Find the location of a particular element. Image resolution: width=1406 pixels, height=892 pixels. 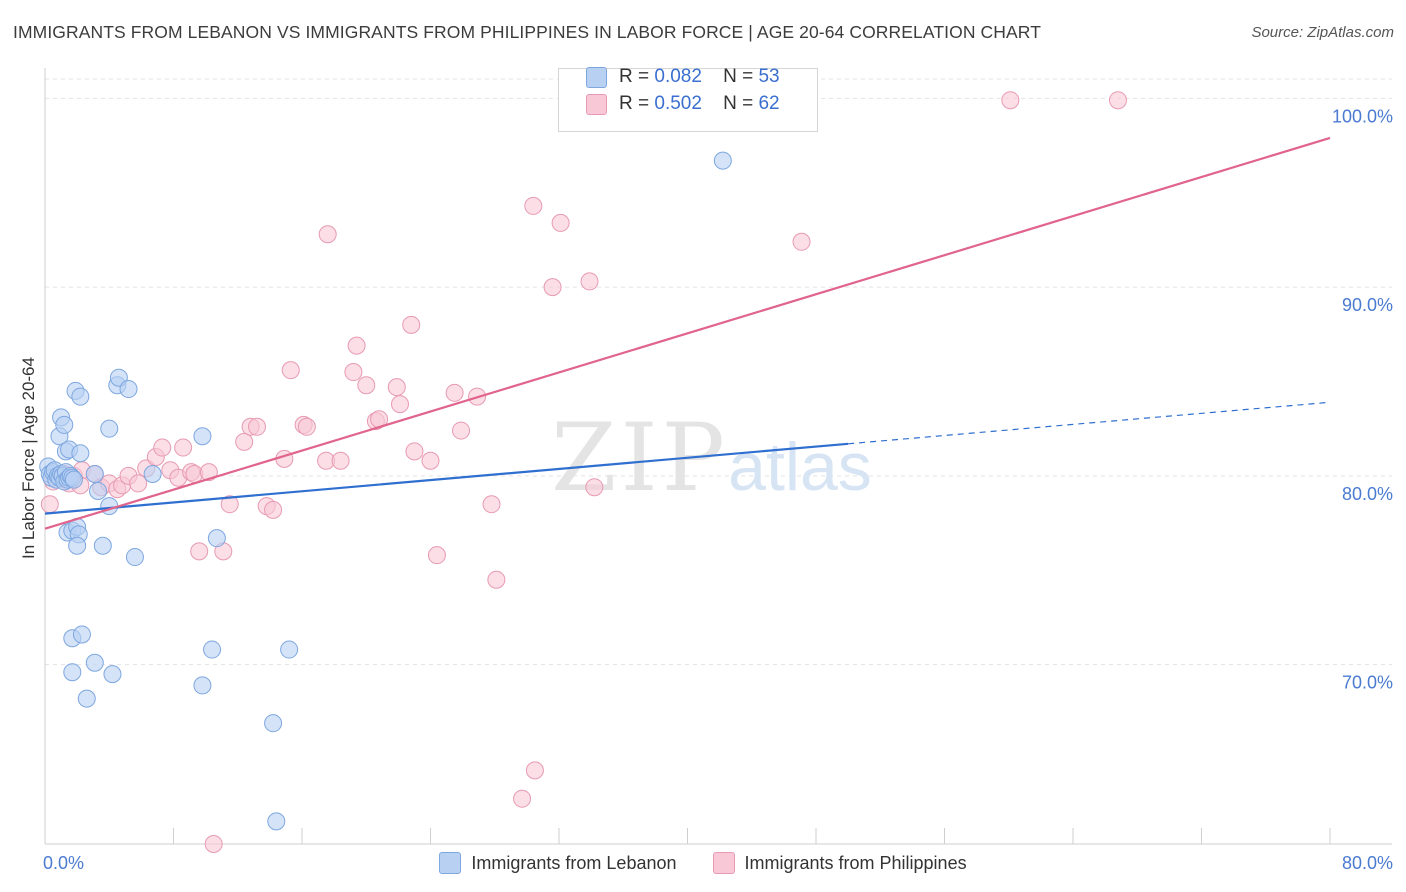

legend-swatch-lebanon is located at coordinates (596, 77).